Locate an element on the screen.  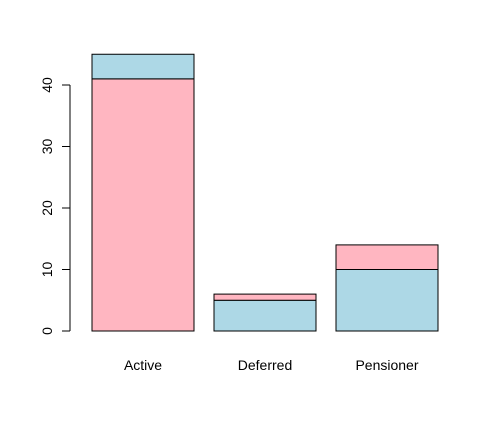
y-tick-label: 40 is located at coordinates (47, 85).